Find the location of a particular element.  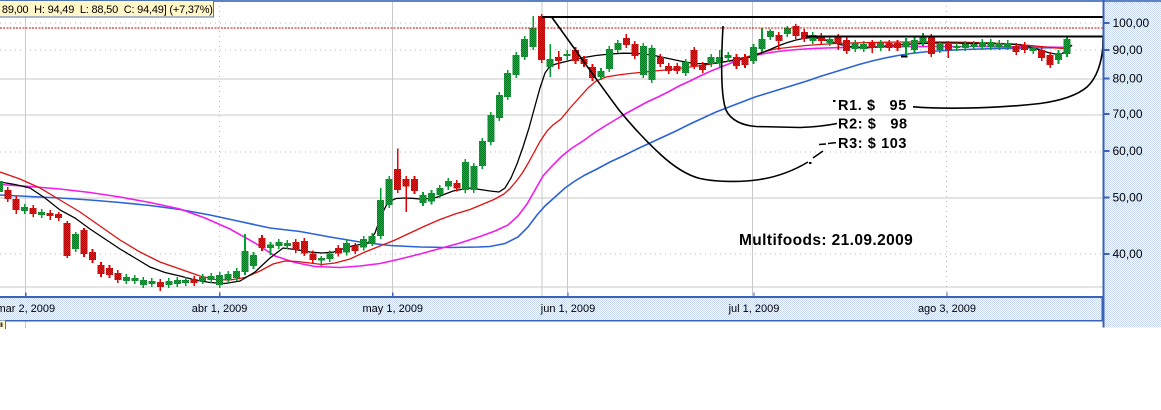

svg-text: abr 1, 2009 is located at coordinates (220, 309).